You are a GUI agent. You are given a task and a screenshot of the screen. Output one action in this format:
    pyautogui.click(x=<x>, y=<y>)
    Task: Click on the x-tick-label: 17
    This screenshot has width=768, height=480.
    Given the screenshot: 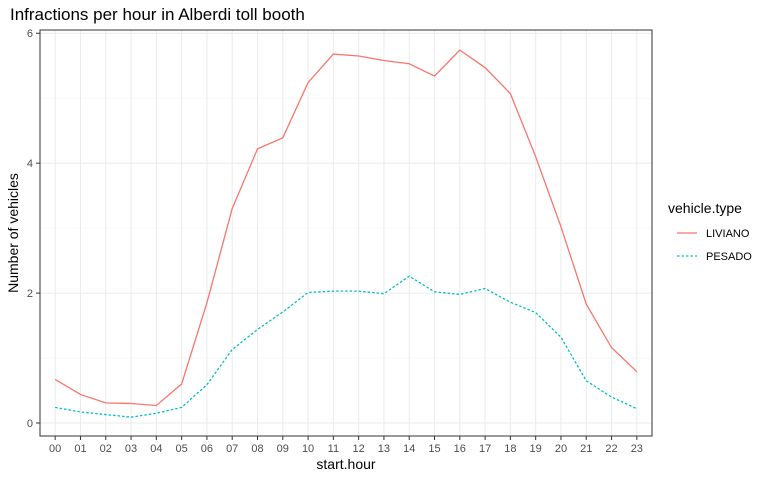 What is the action you would take?
    pyautogui.click(x=485, y=449)
    